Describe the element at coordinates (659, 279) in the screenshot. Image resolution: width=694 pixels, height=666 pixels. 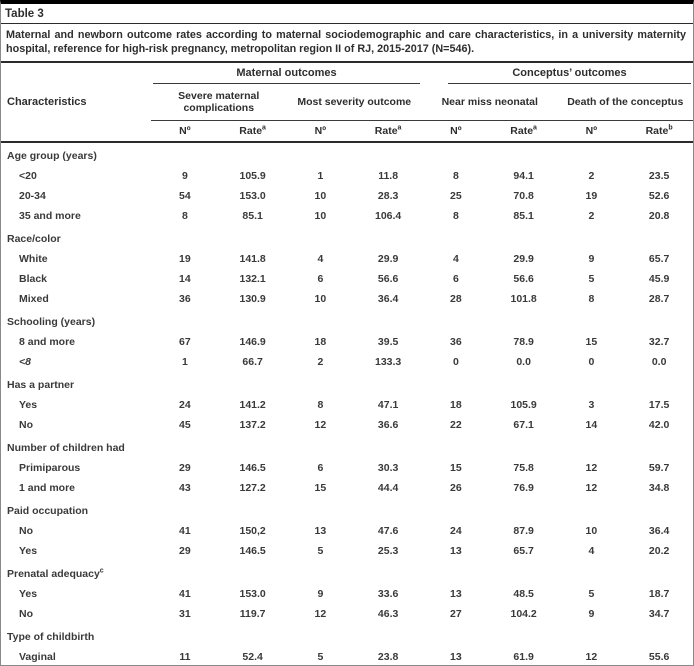
I see `cell-value: 45.9` at that location.